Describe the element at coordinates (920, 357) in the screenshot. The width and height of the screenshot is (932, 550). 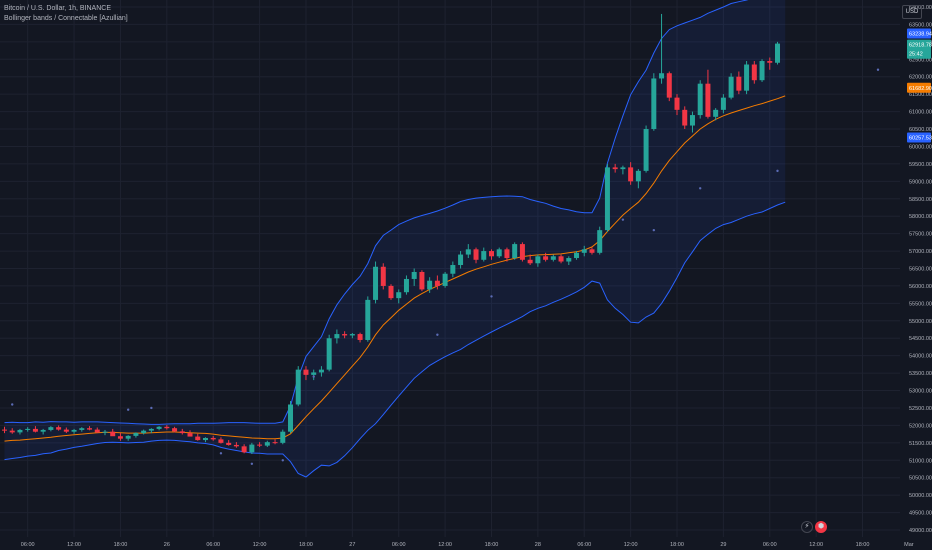
I see `y-tick-label: 54000.00` at that location.